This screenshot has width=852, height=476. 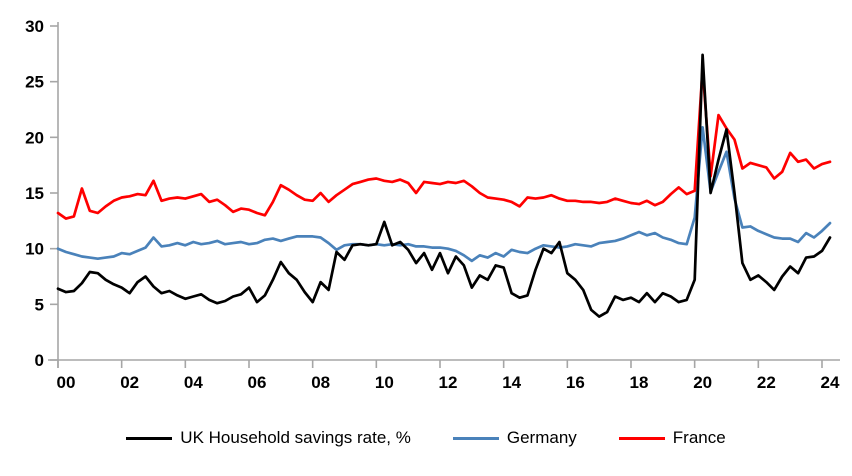 I want to click on x-tick-label: 20, so click(x=702, y=382).